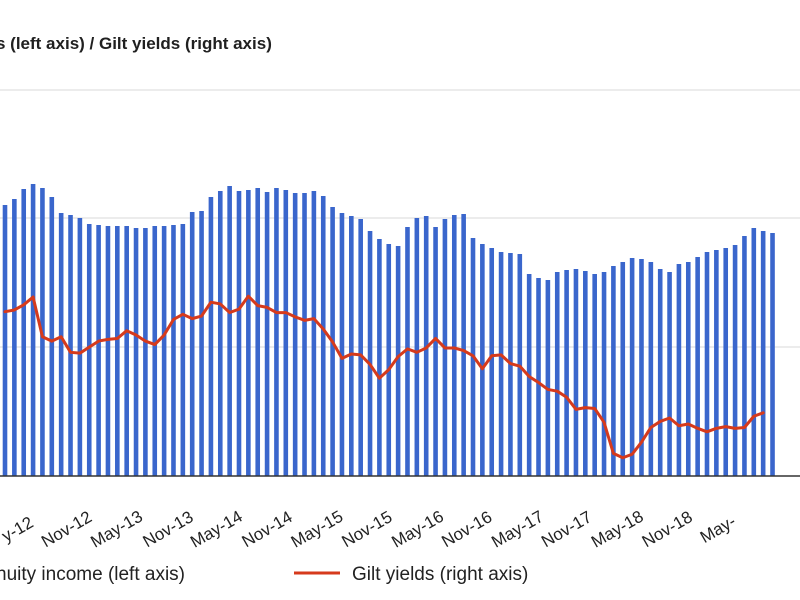 This screenshot has height=600, width=800. I want to click on x-tick-label: May-13, so click(116, 529).